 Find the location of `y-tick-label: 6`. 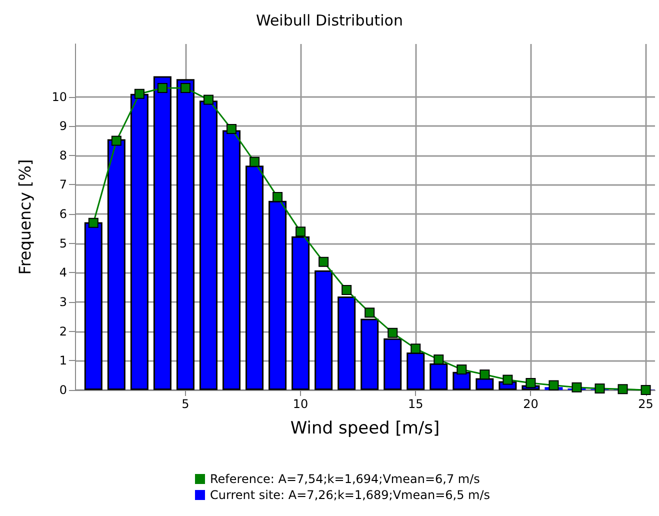

y-tick-label: 6 is located at coordinates (63, 214).